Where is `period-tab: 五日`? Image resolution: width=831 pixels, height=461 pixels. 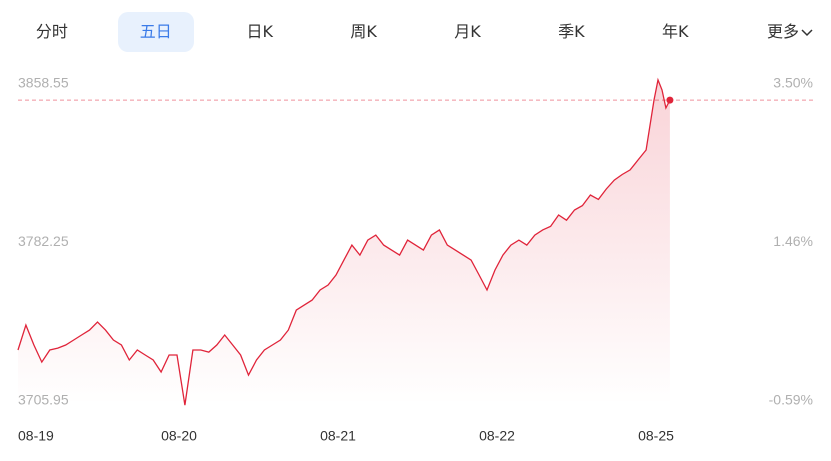
period-tab: 五日 is located at coordinates (156, 32).